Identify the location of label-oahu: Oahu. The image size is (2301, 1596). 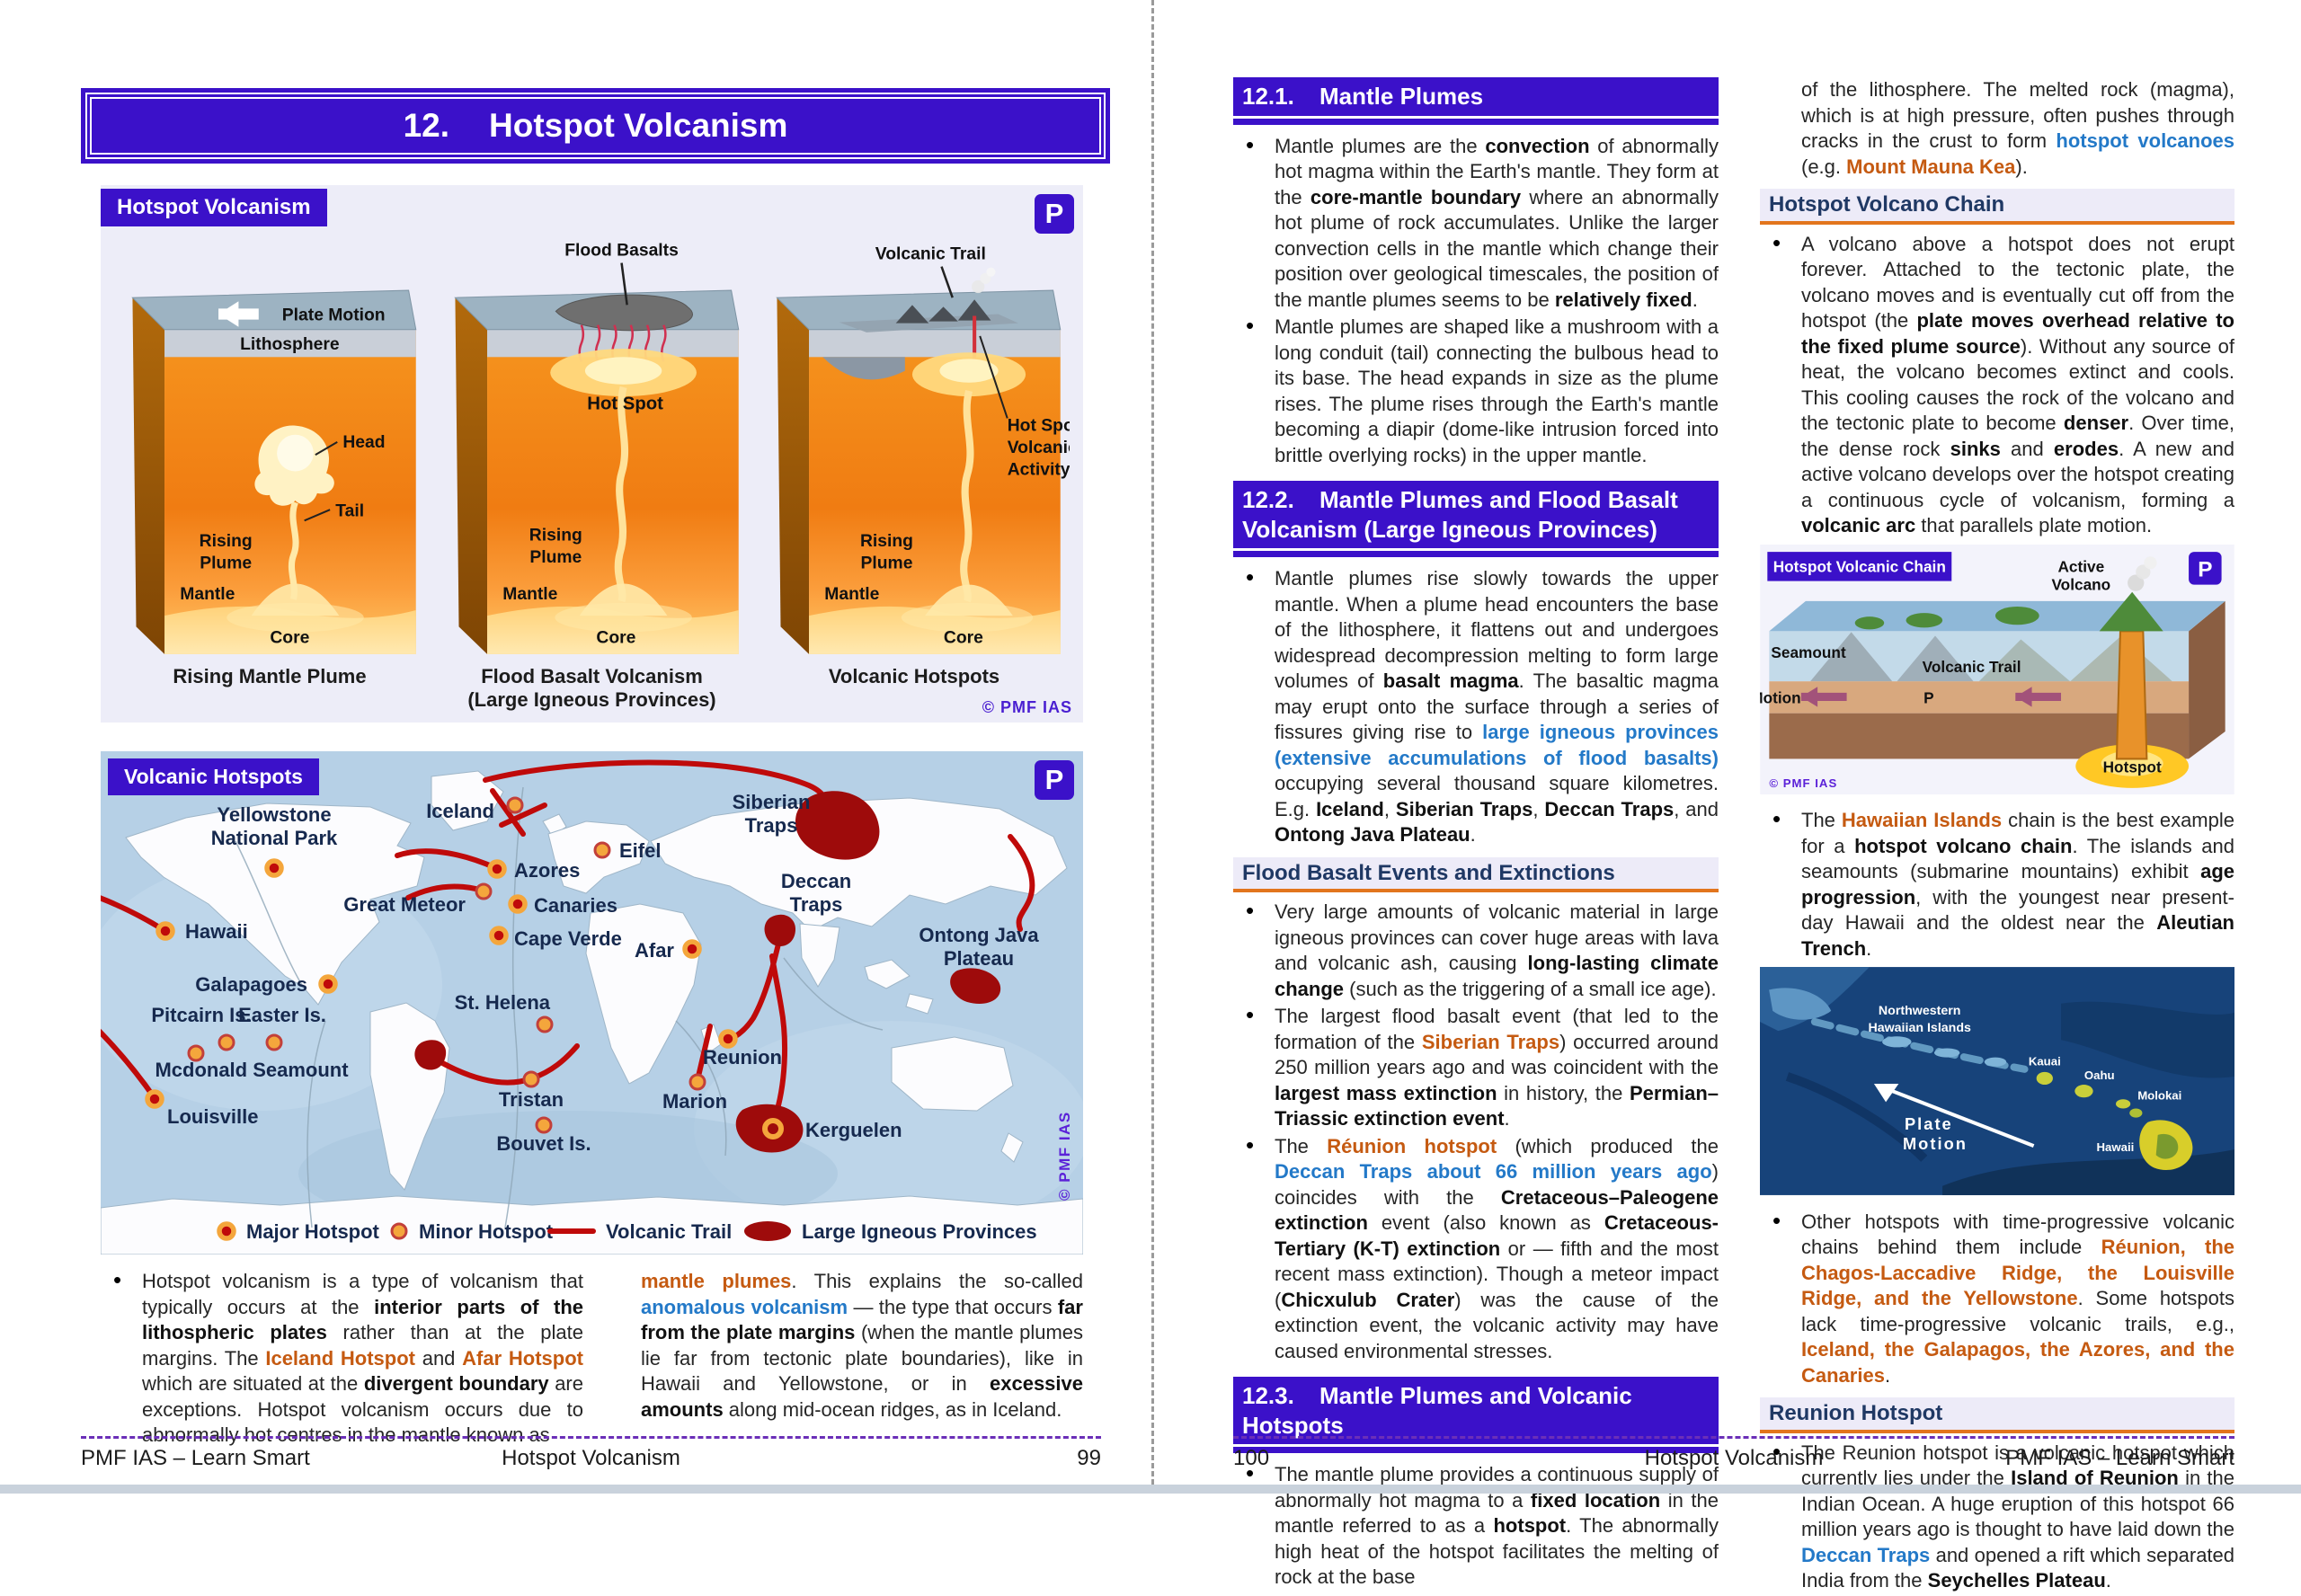
(2099, 1075).